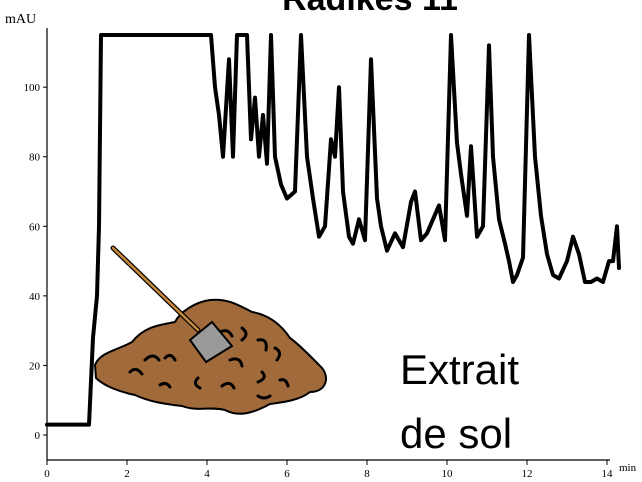 The height and width of the screenshot is (482, 642). Describe the element at coordinates (127, 474) in the screenshot. I see `x-tick-label: 2` at that location.